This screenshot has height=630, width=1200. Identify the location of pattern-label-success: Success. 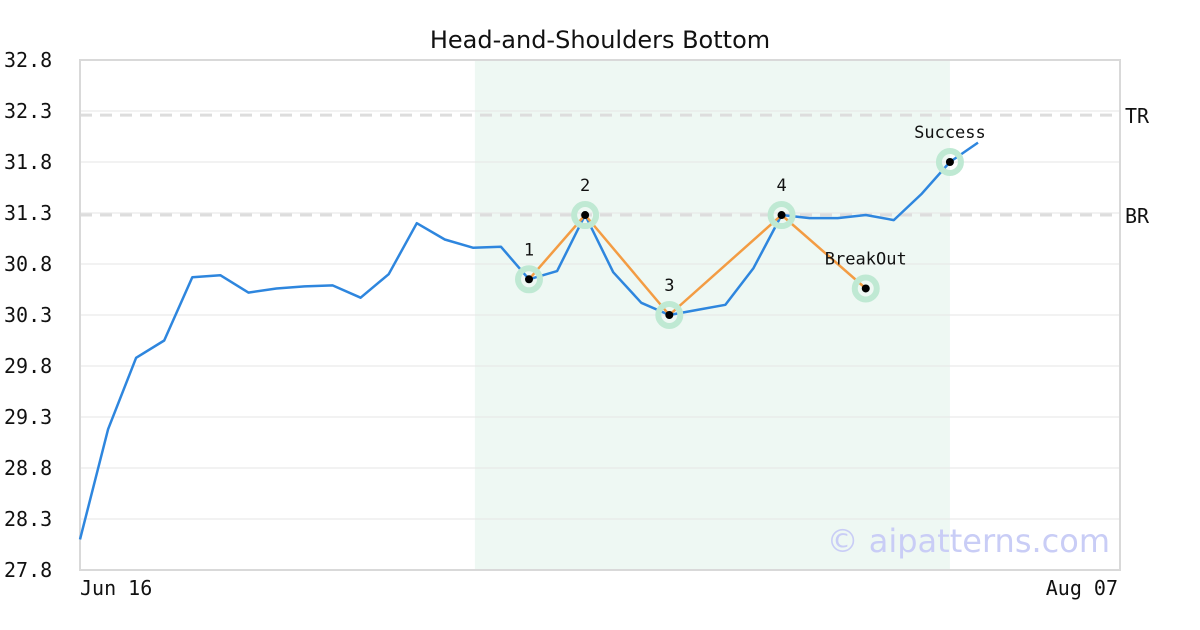
(950, 133).